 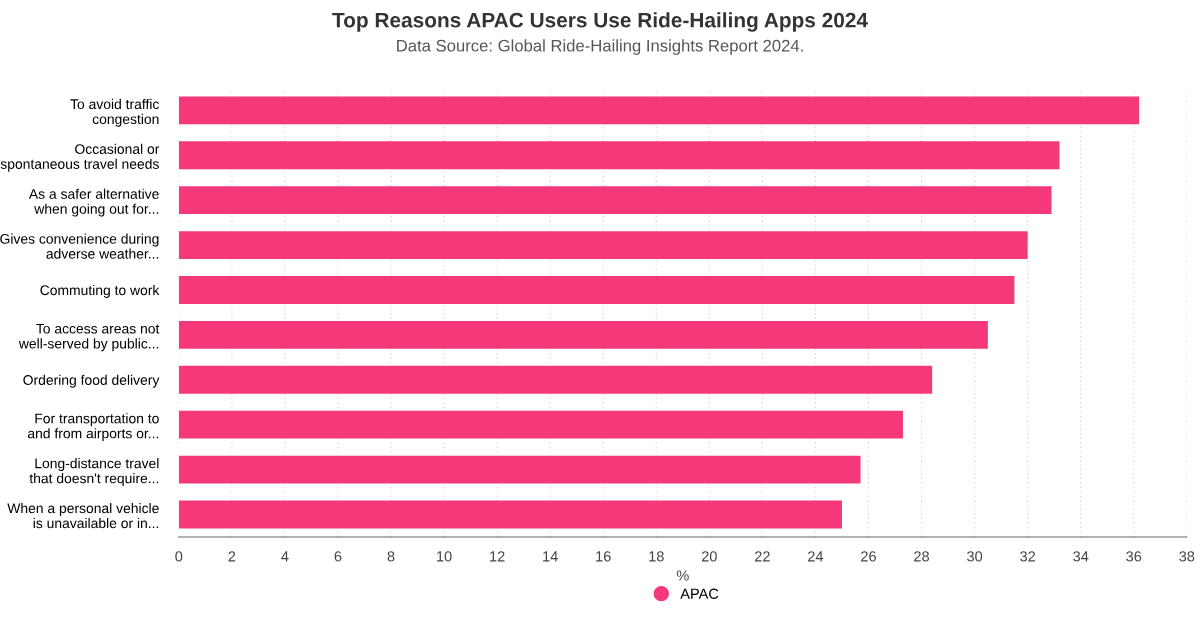 What do you see at coordinates (114, 112) in the screenshot?
I see `y-tick-label: To avoid traffic congestion` at bounding box center [114, 112].